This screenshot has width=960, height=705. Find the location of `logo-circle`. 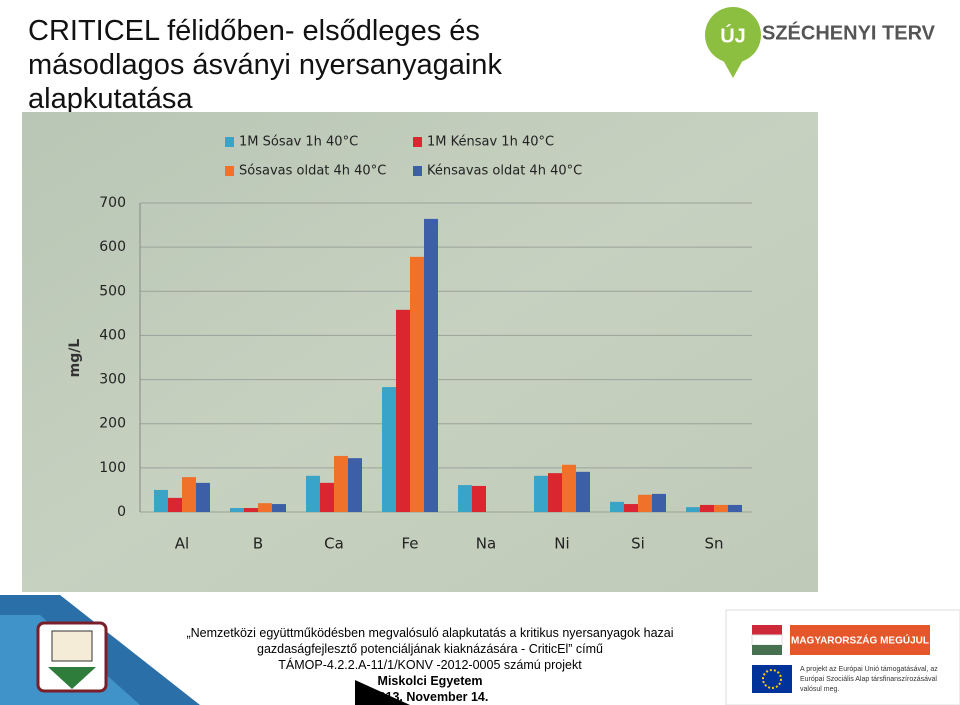

logo-circle is located at coordinates (733, 35).